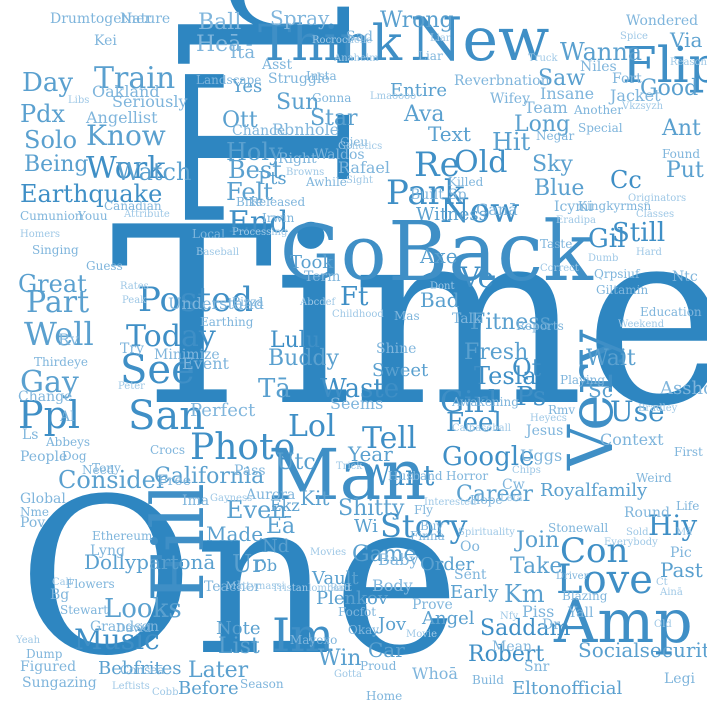  Describe the element at coordinates (117, 639) in the screenshot. I see `word-music: Music` at that location.